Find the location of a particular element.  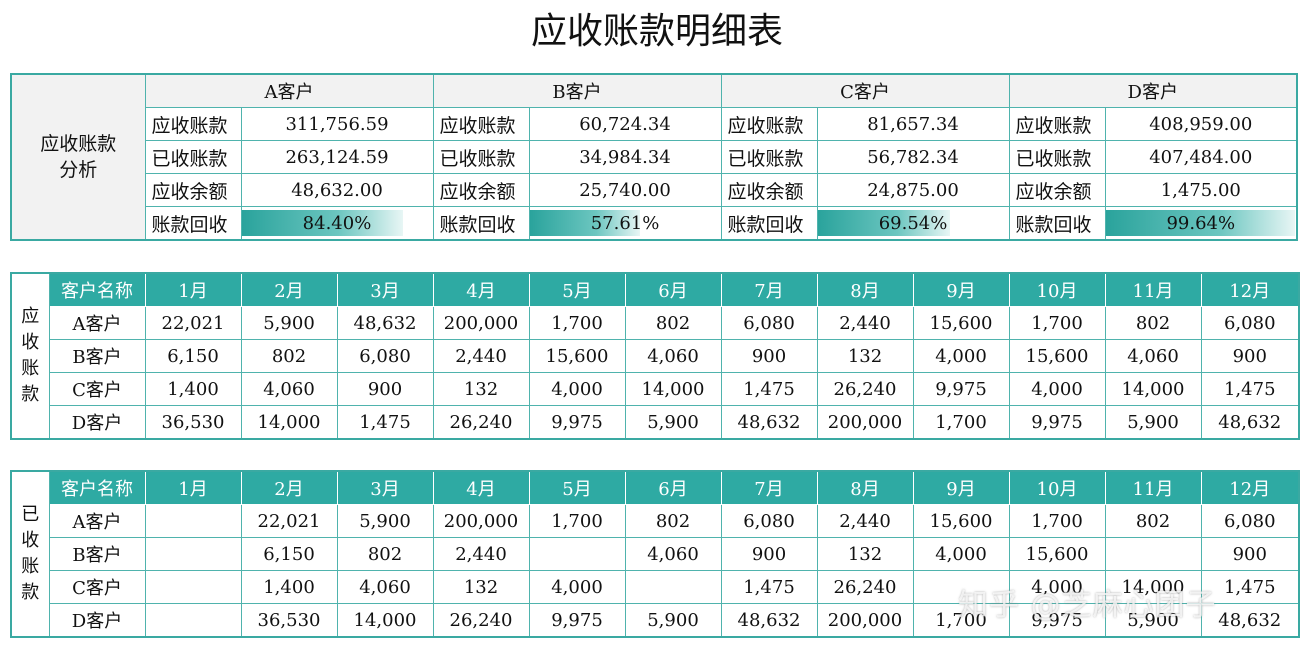

amount-cell: 2,440 is located at coordinates (481, 356).